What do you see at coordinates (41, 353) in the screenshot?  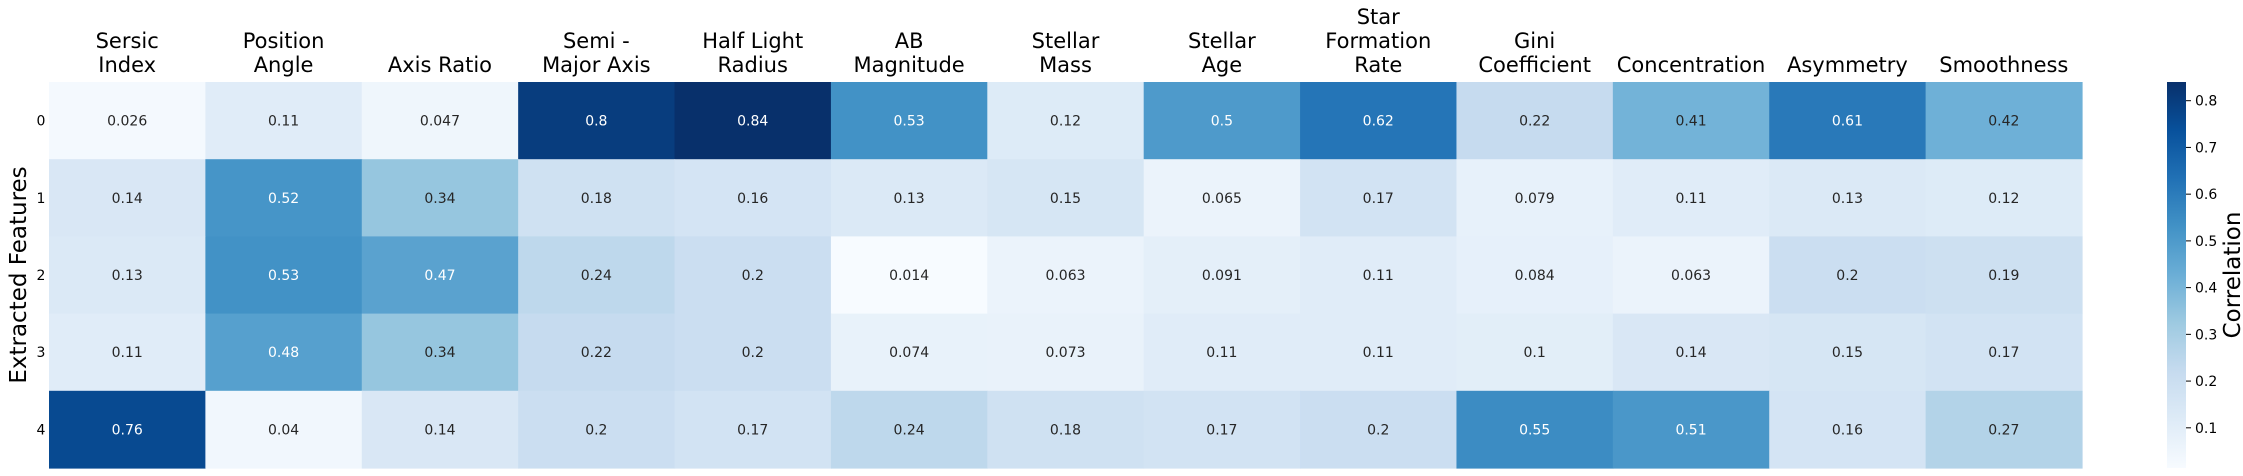 I see `row-label: 3` at bounding box center [41, 353].